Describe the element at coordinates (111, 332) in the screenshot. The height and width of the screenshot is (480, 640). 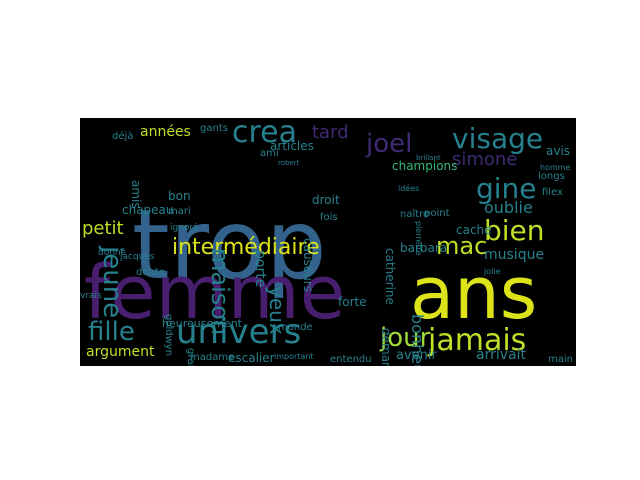
I see `word-fille: fille` at that location.